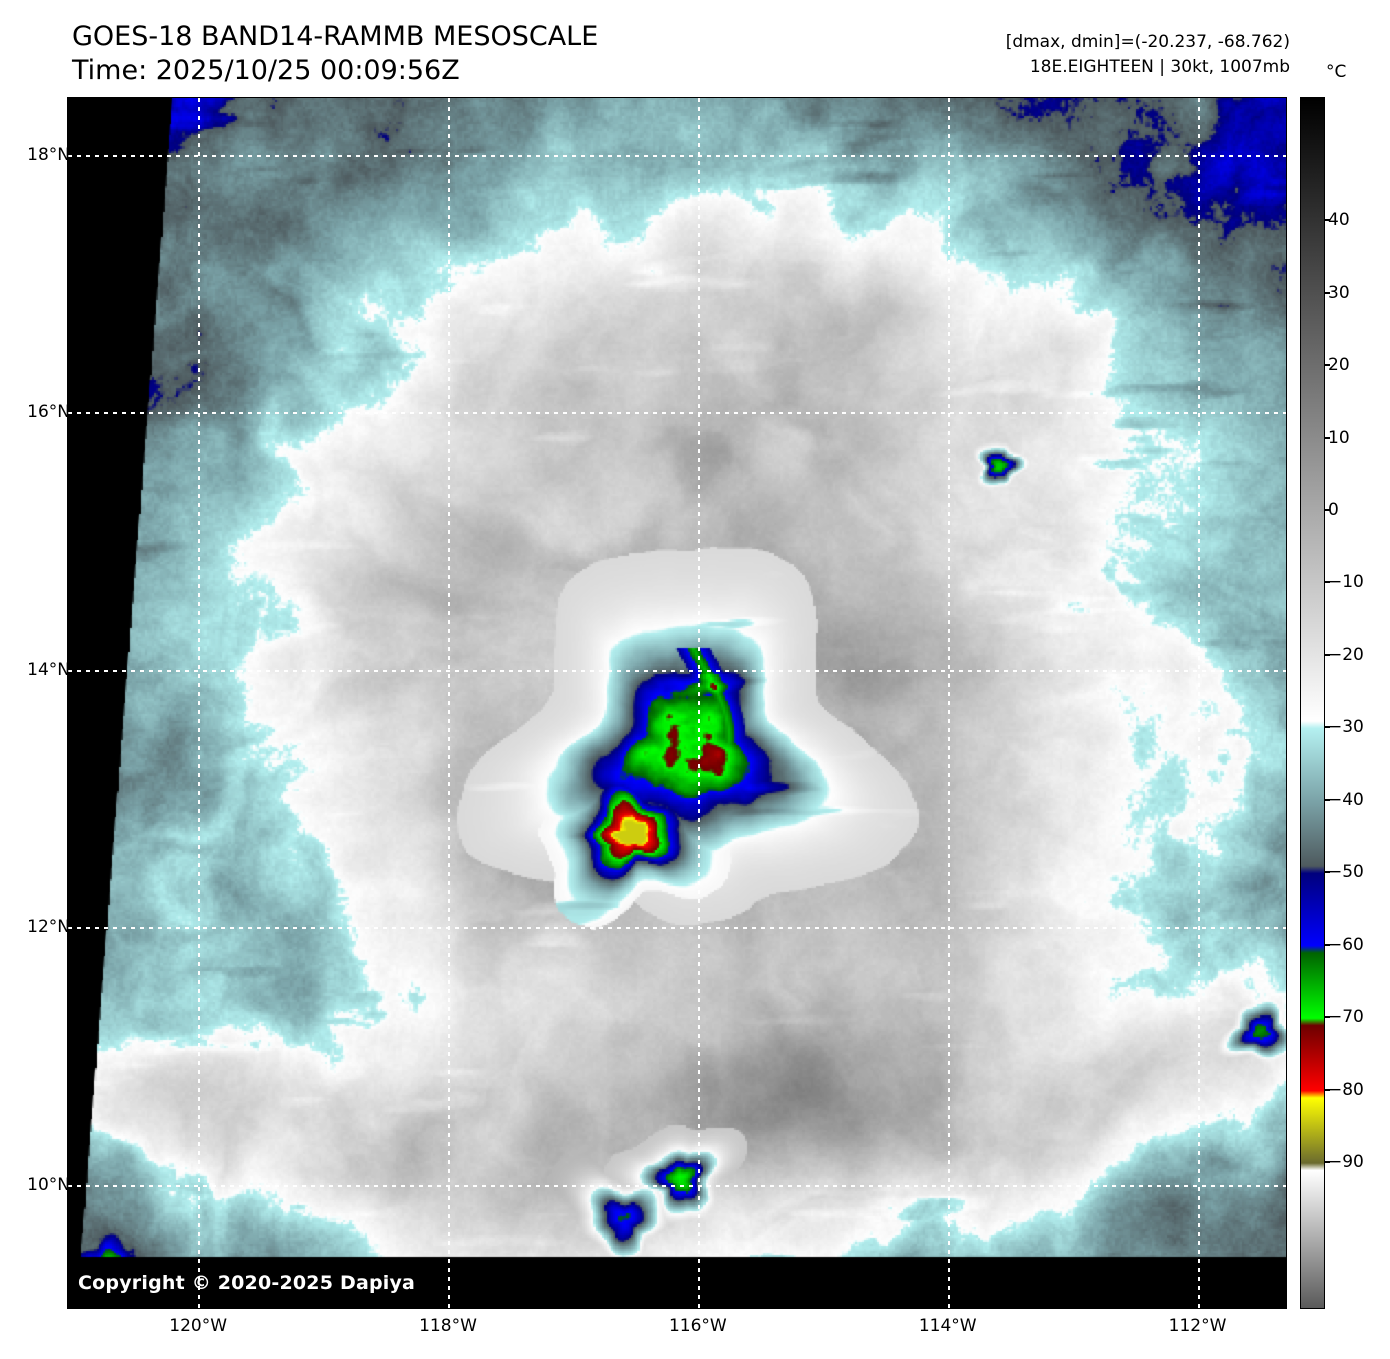  Describe the element at coordinates (1147, 42) in the screenshot. I see `dmax-dmin-readout: [dmax, dmin]=(-20.237, -68.762)` at that location.